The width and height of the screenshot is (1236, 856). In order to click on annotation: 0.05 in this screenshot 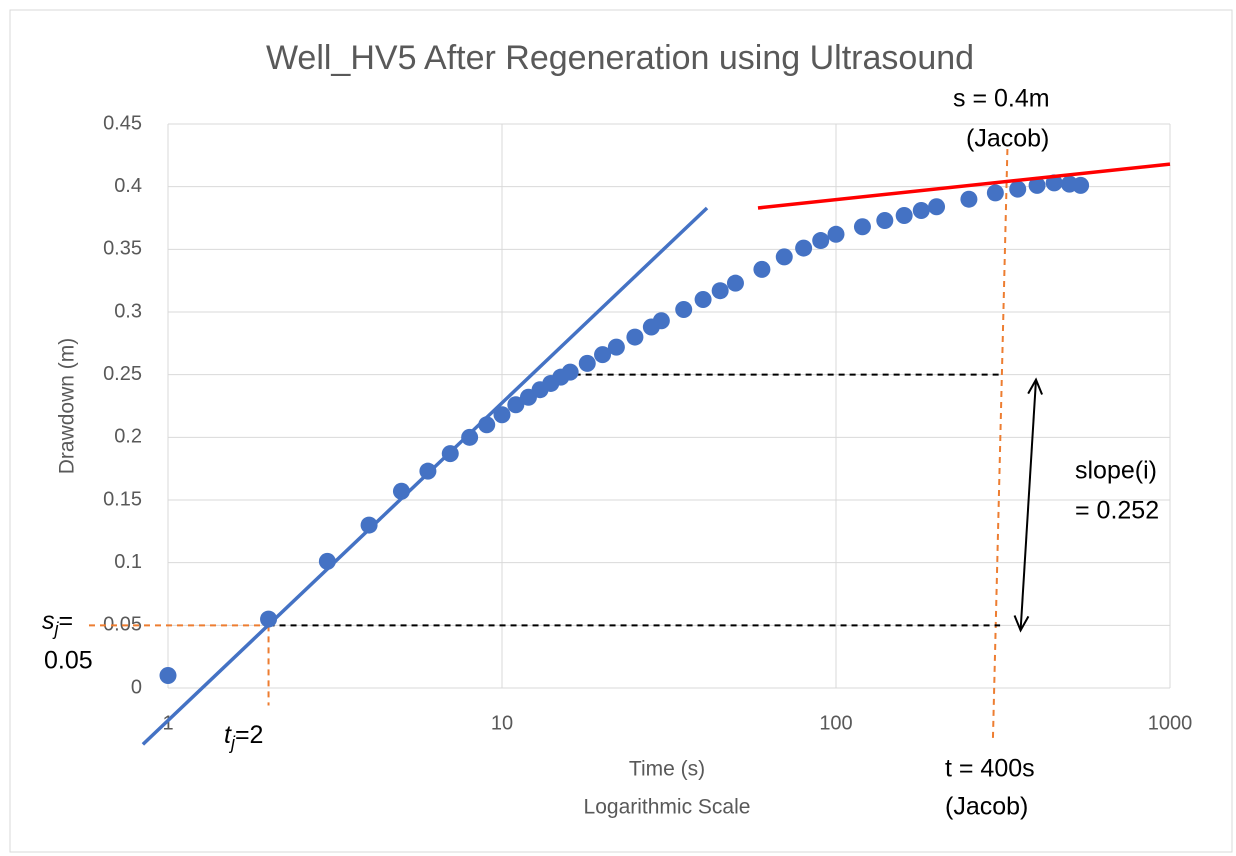, I will do `click(68, 661)`.